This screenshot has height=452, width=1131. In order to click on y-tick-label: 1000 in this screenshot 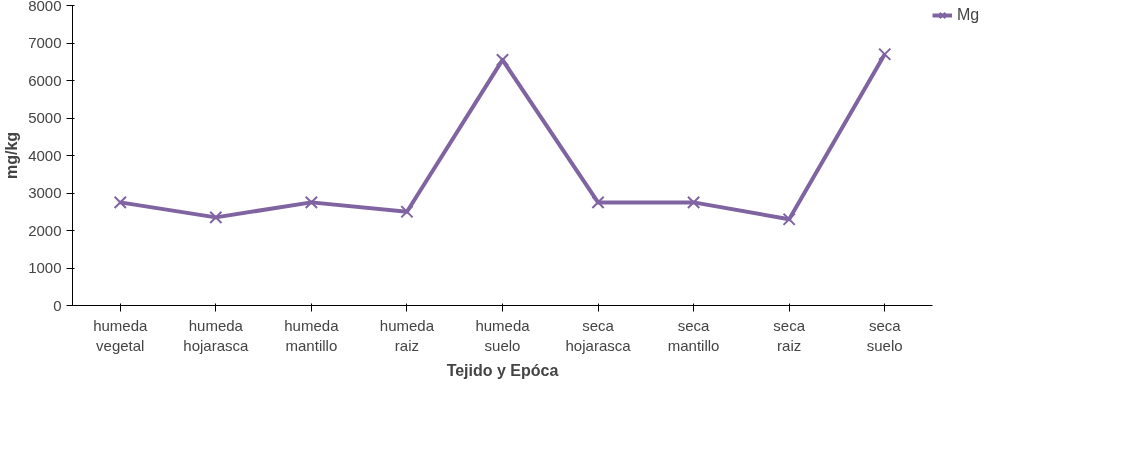, I will do `click(45, 267)`.